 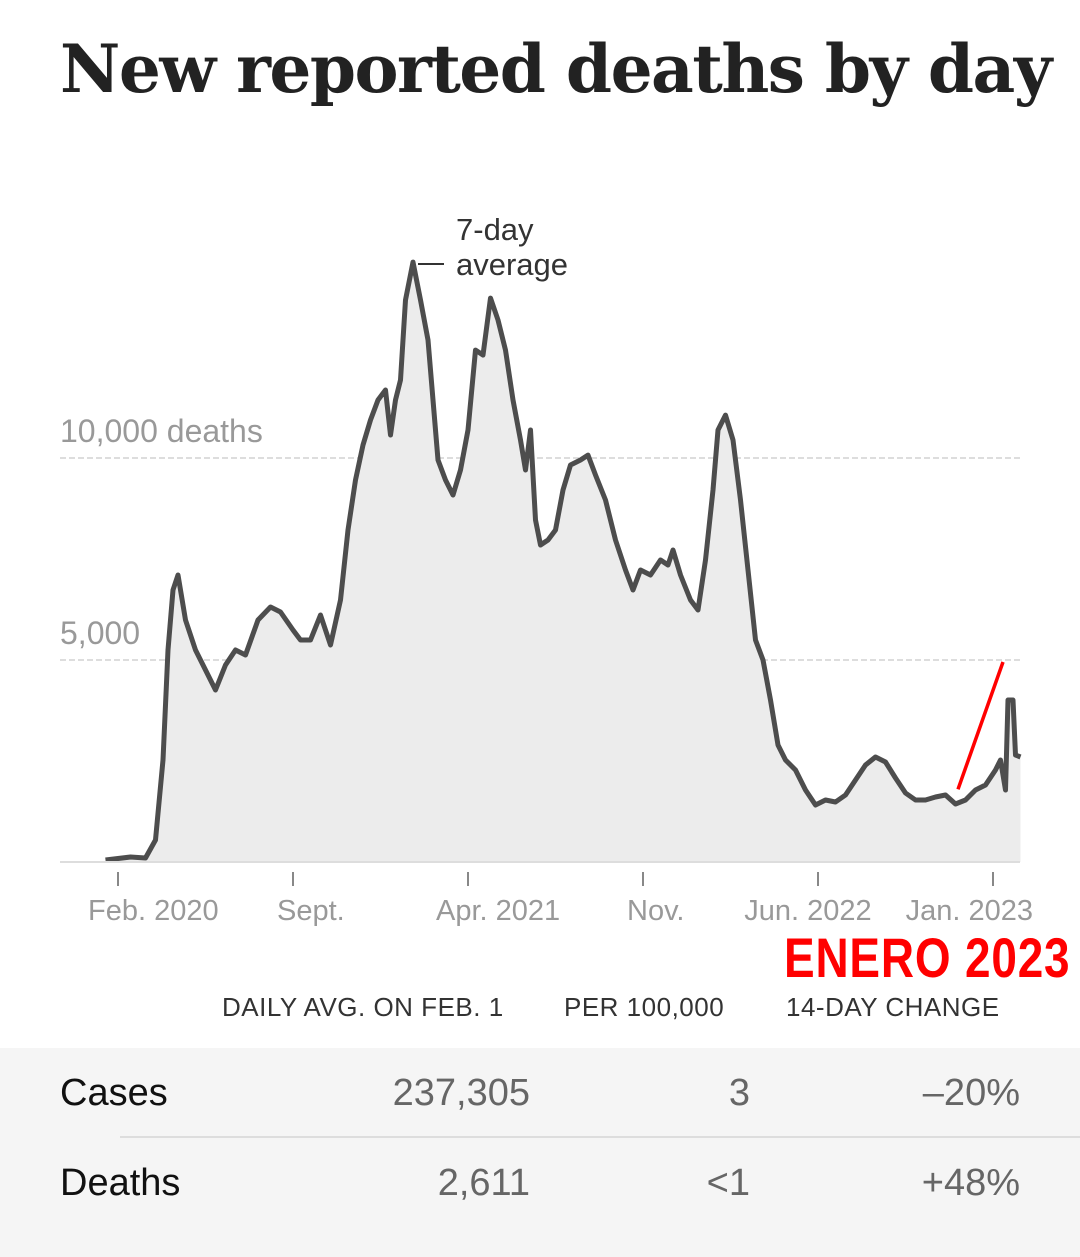 I want to click on x-tick-label: Nov., so click(x=655, y=911).